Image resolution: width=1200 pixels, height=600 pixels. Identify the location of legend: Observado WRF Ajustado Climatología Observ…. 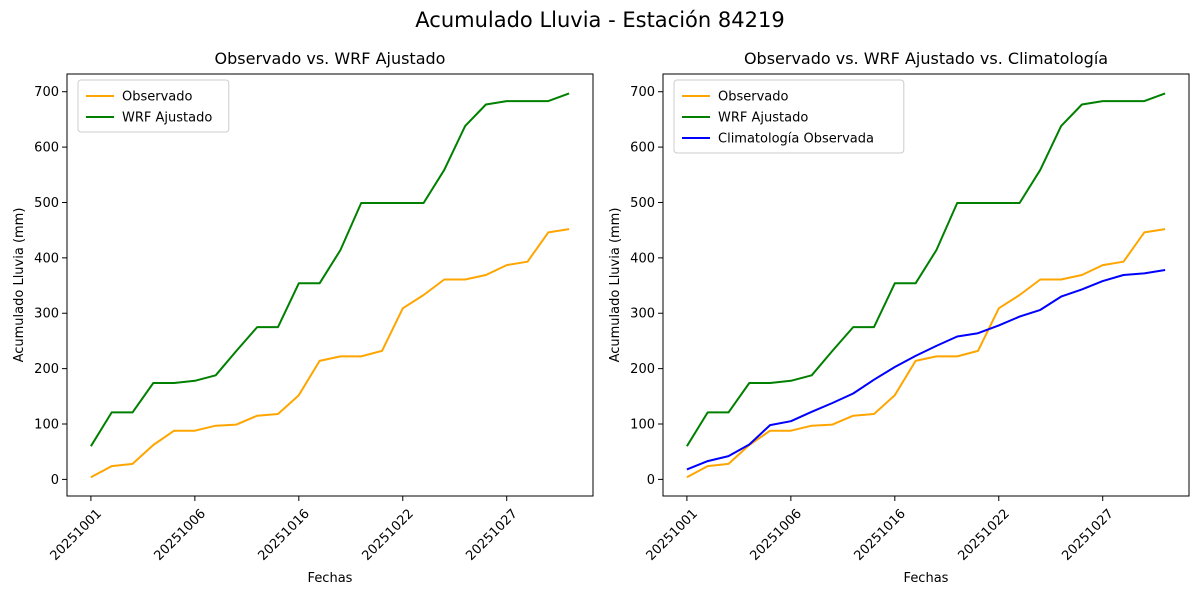
(789, 116).